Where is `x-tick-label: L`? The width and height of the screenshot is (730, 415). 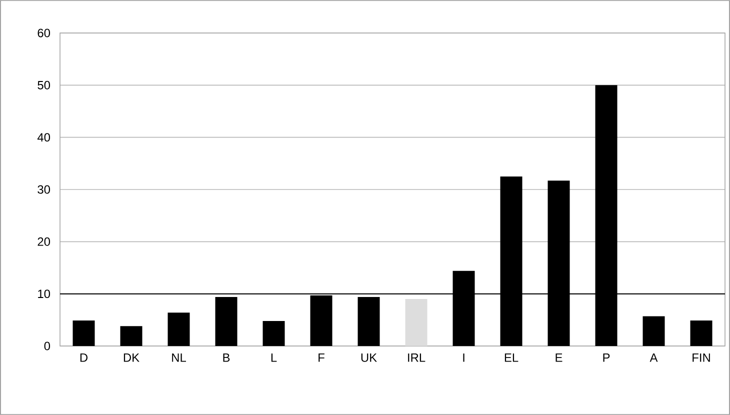 x-tick-label: L is located at coordinates (274, 358).